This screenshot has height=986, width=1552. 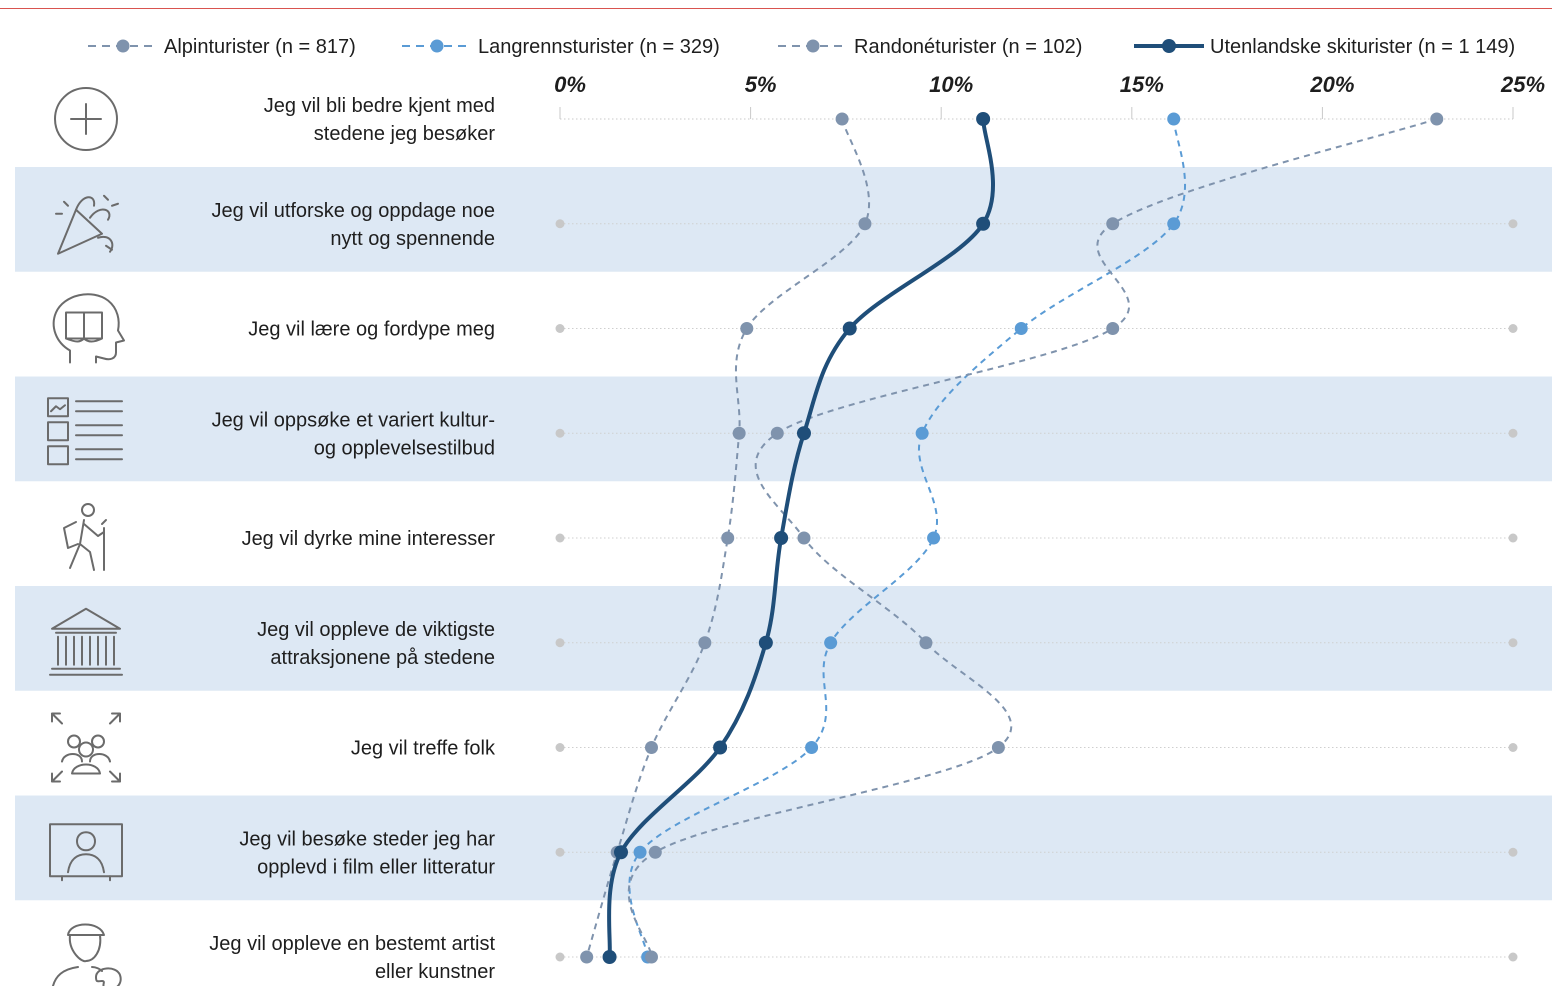 What do you see at coordinates (570, 84) in the screenshot?
I see `x-tick-label: 0%` at bounding box center [570, 84].